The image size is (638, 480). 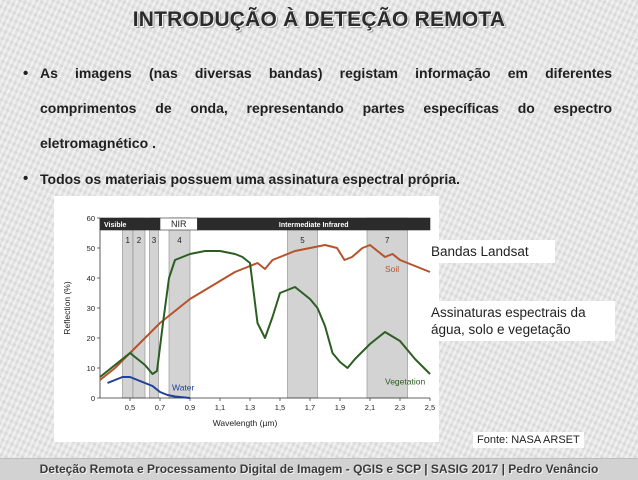 I want to click on landsat-band-label: 7, so click(x=387, y=240).